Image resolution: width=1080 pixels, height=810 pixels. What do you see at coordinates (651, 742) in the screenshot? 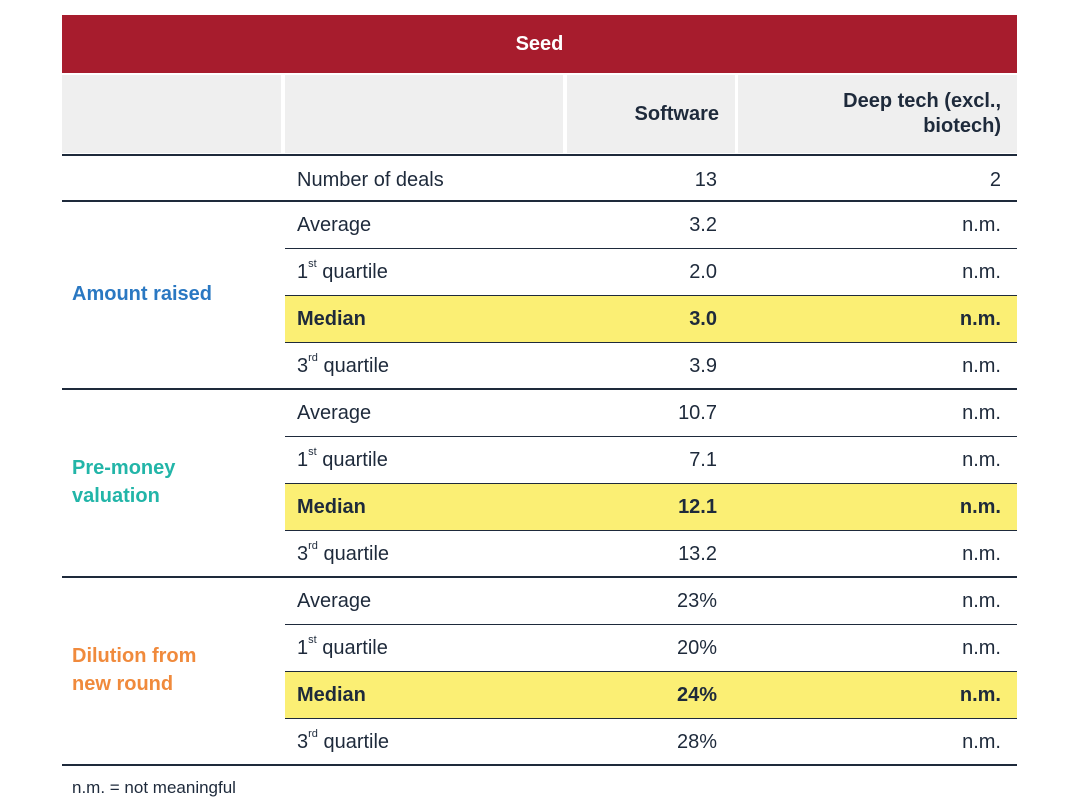
I see `table-row: 3rd quartile 28% n.m.` at bounding box center [651, 742].